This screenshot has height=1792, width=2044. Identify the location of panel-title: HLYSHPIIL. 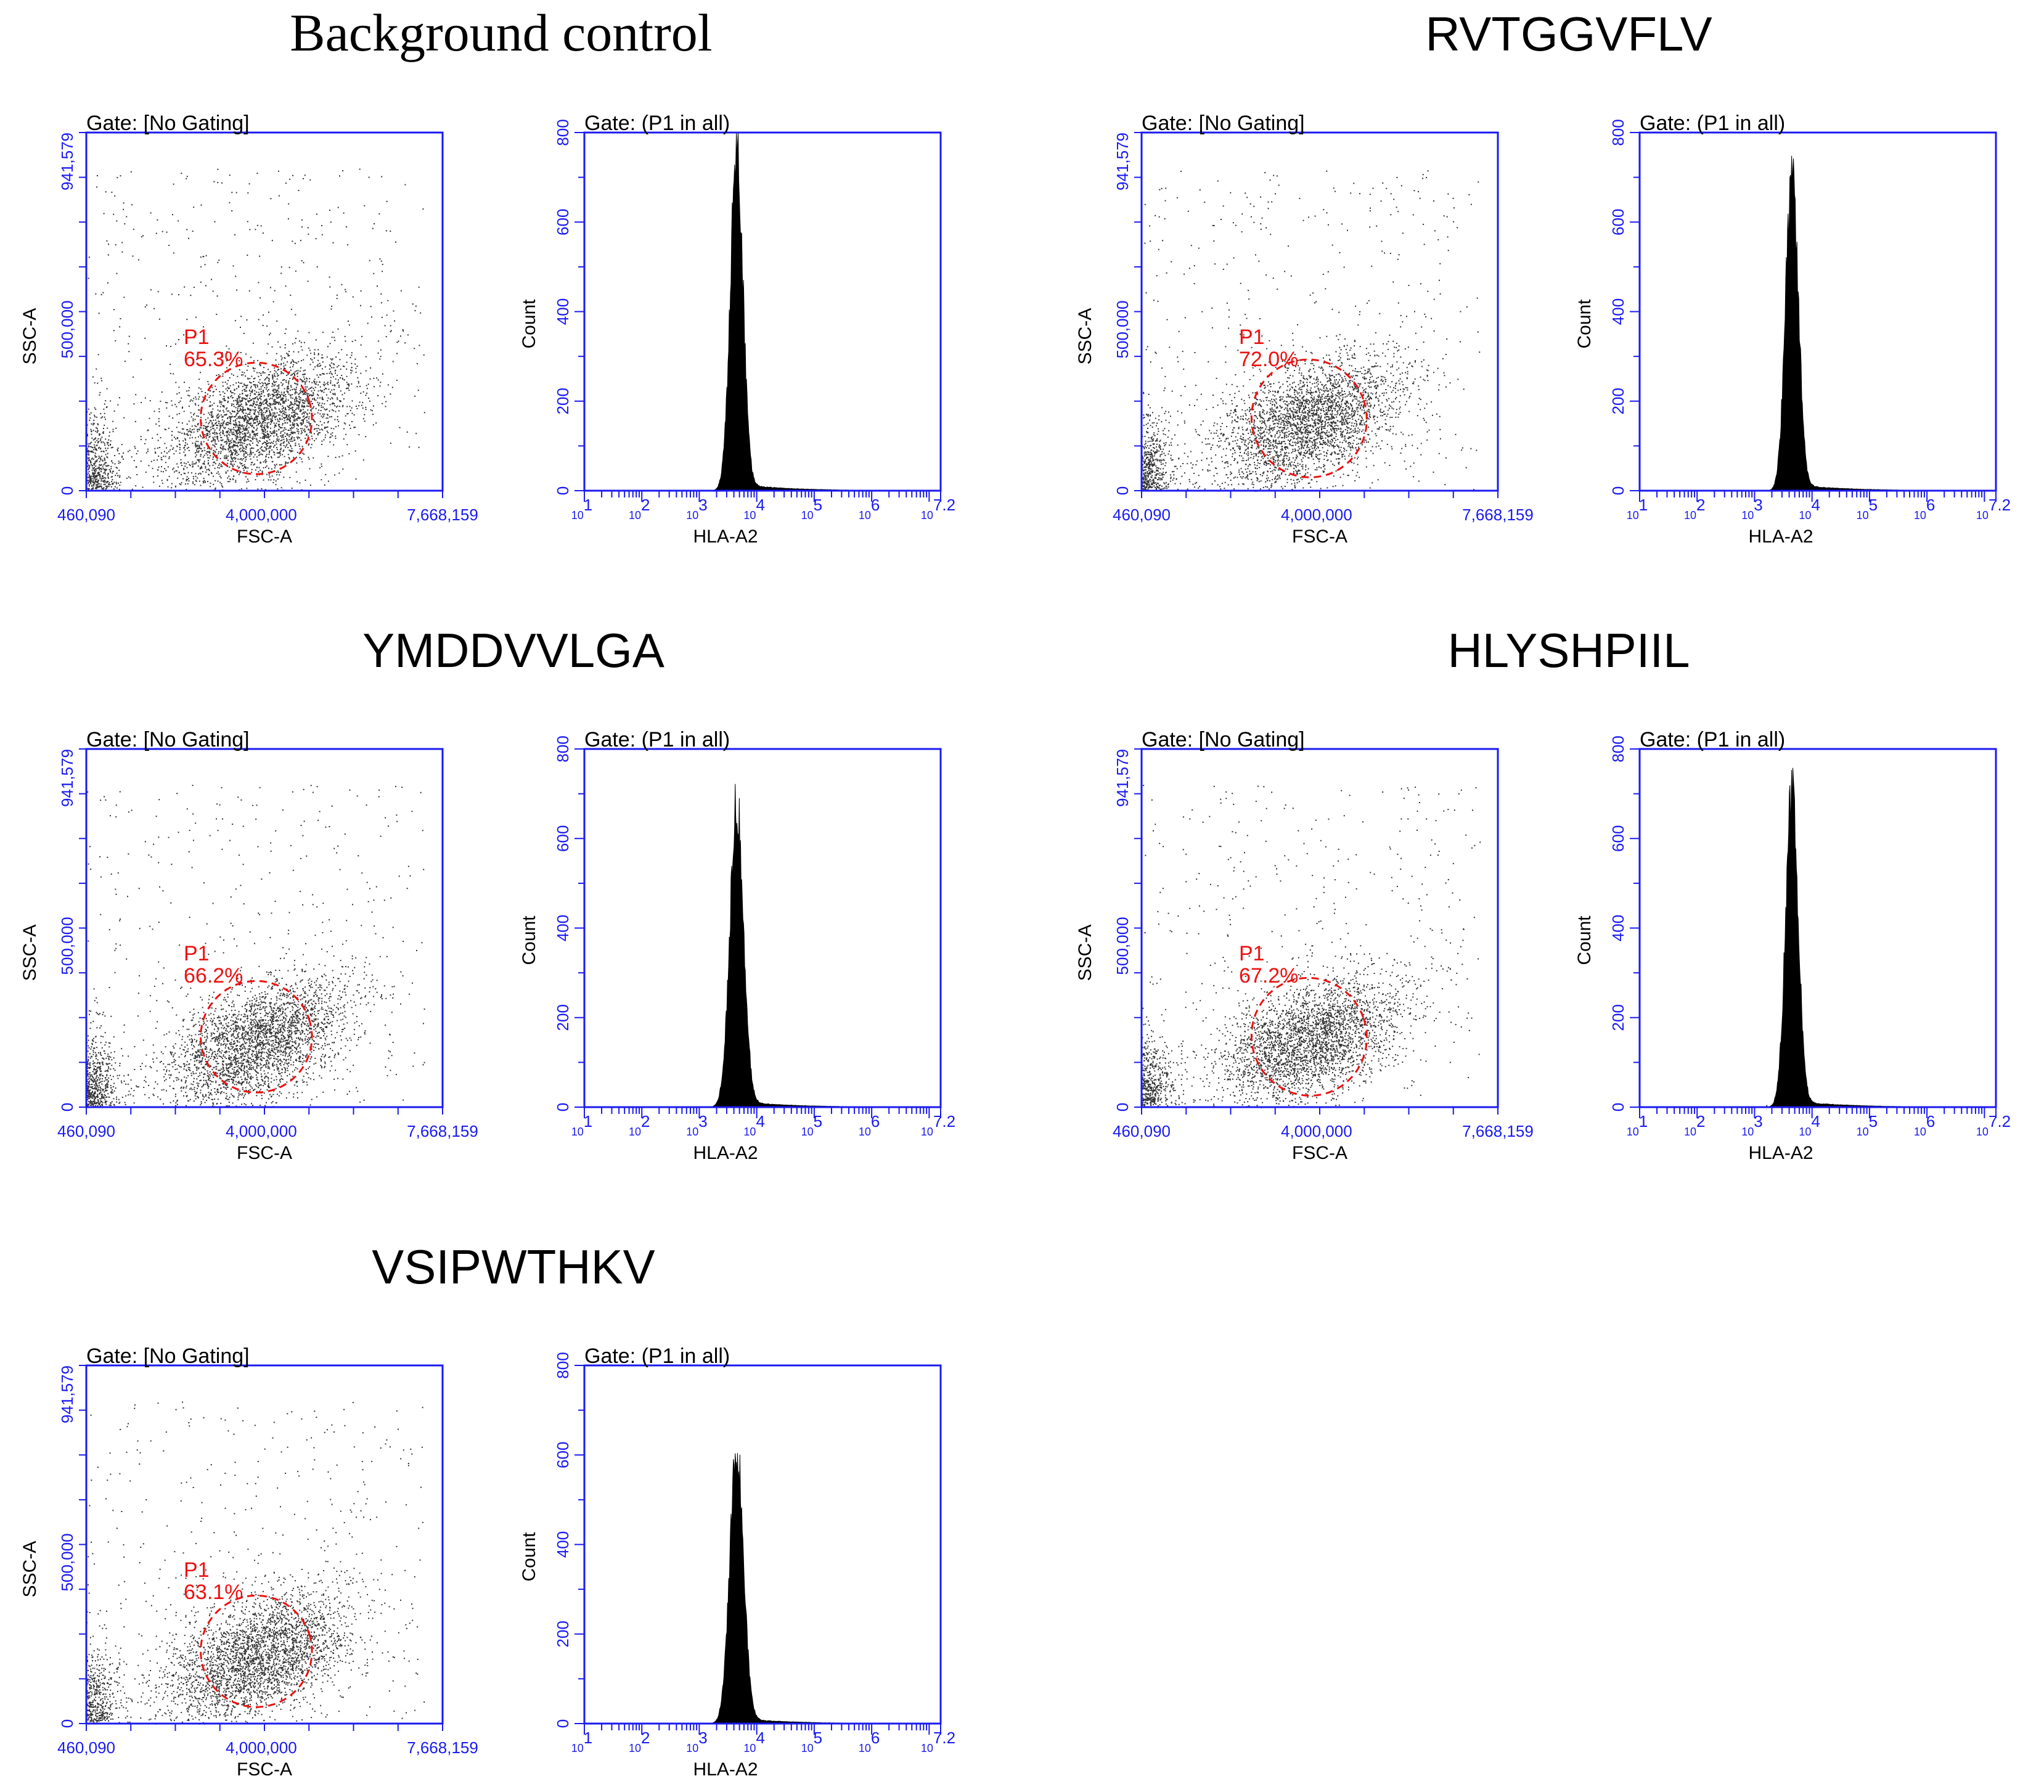
(1568, 650).